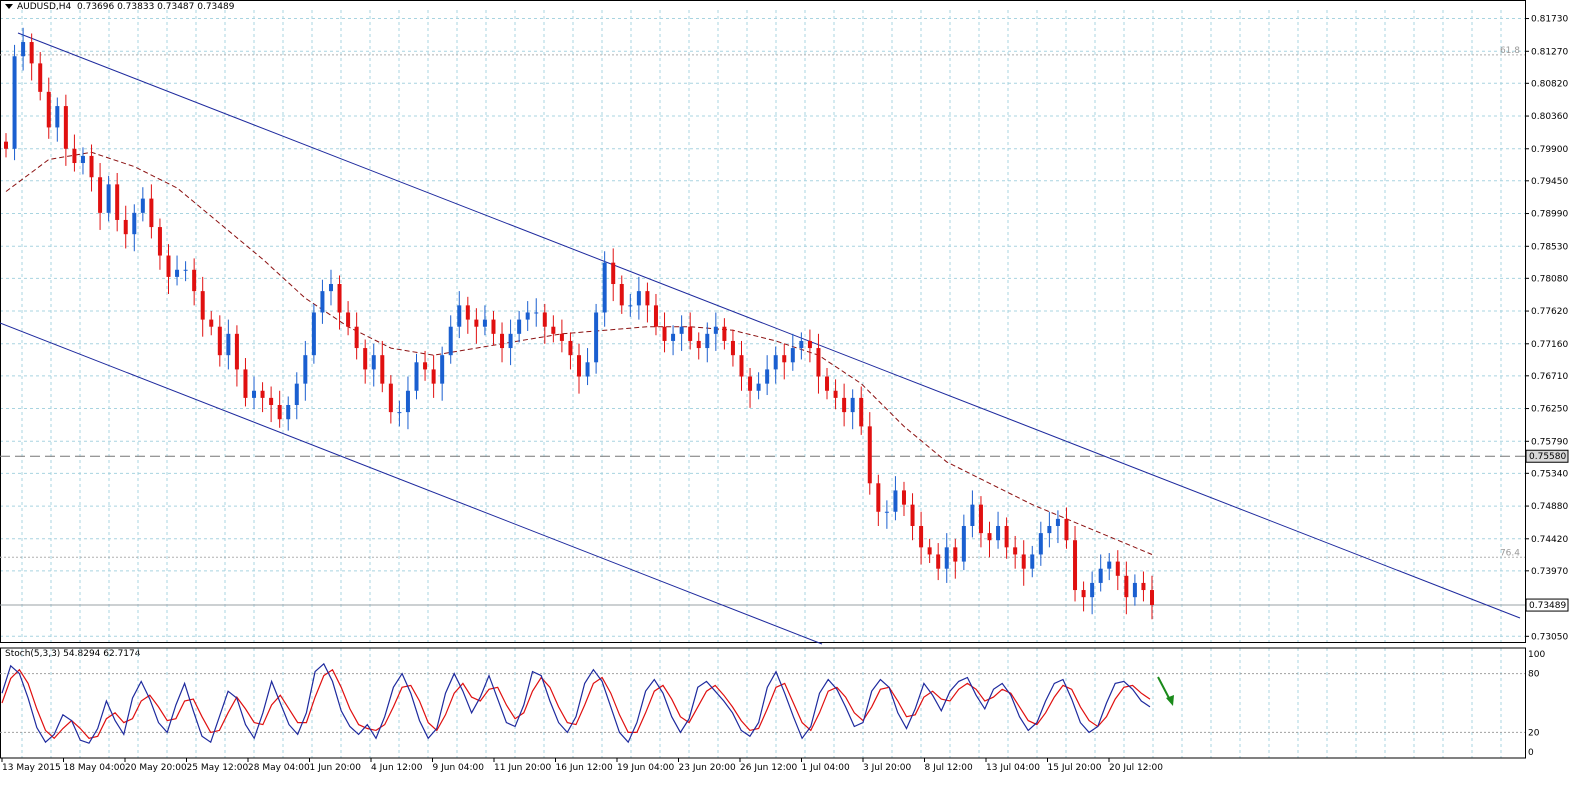  I want to click on time-tick-label: 3 Jul 20:00, so click(887, 768).